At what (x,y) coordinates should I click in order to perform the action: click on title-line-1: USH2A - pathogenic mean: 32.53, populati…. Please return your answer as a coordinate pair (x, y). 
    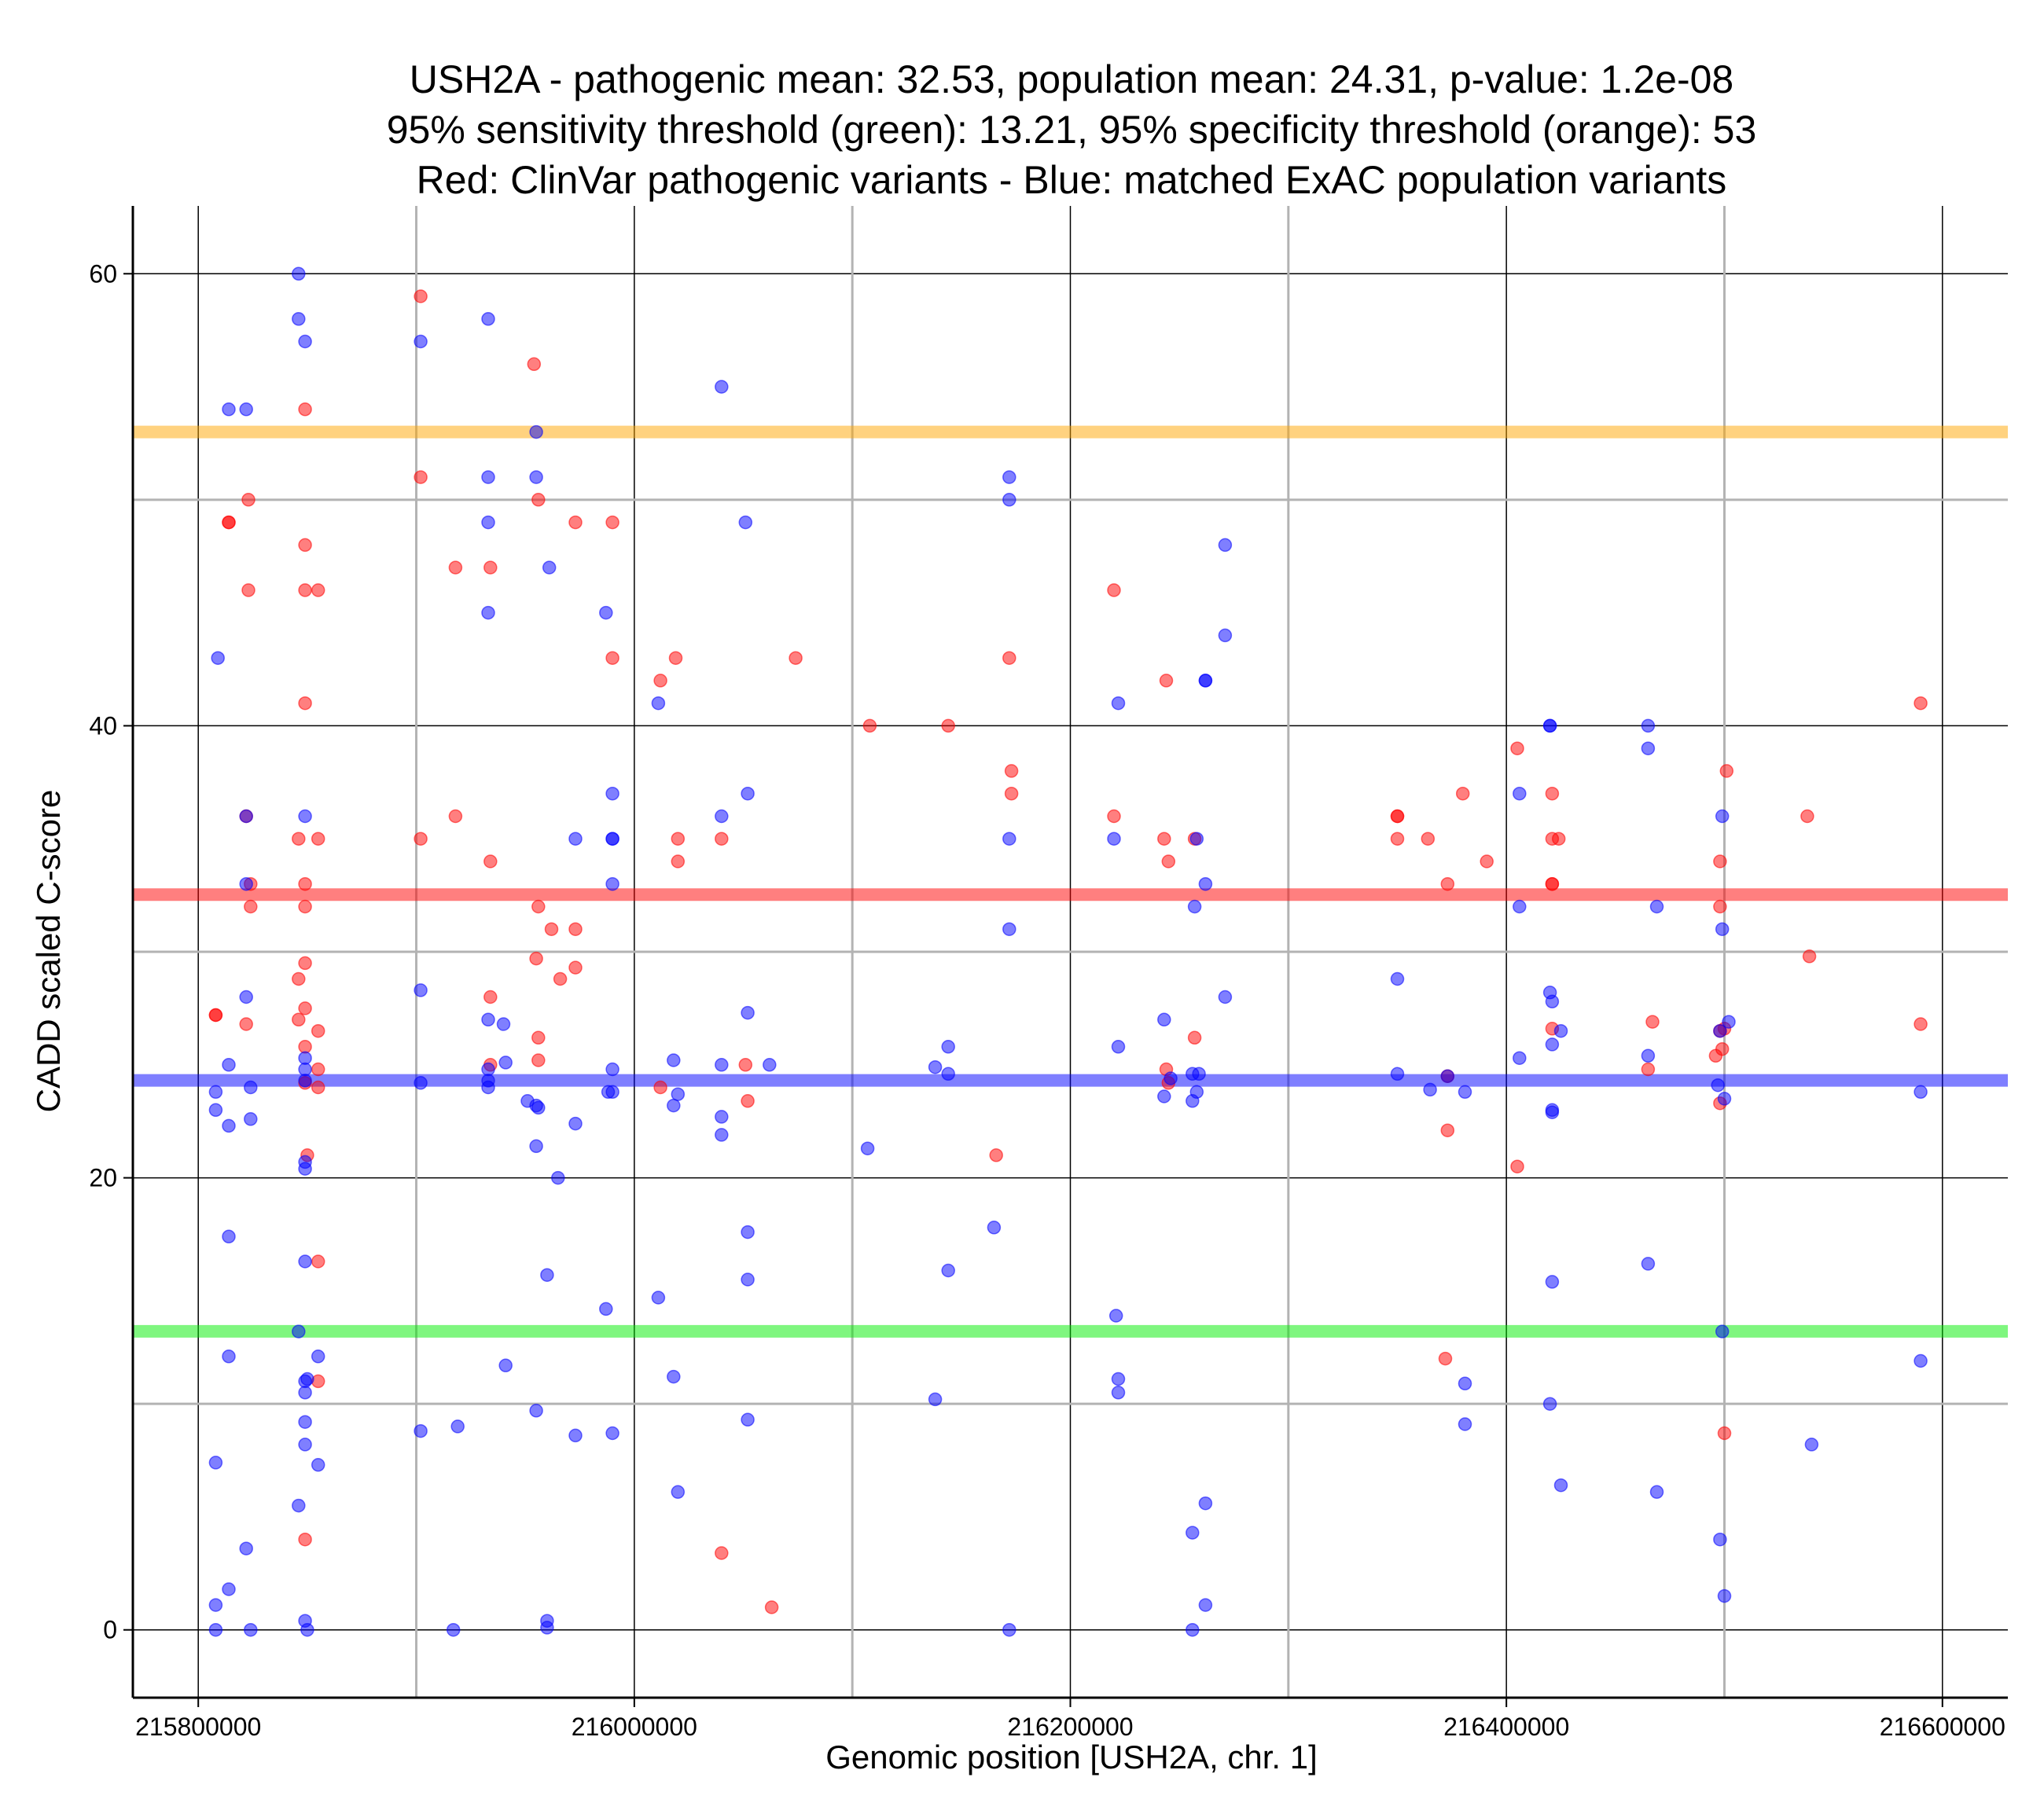
    Looking at the image, I should click on (1071, 79).